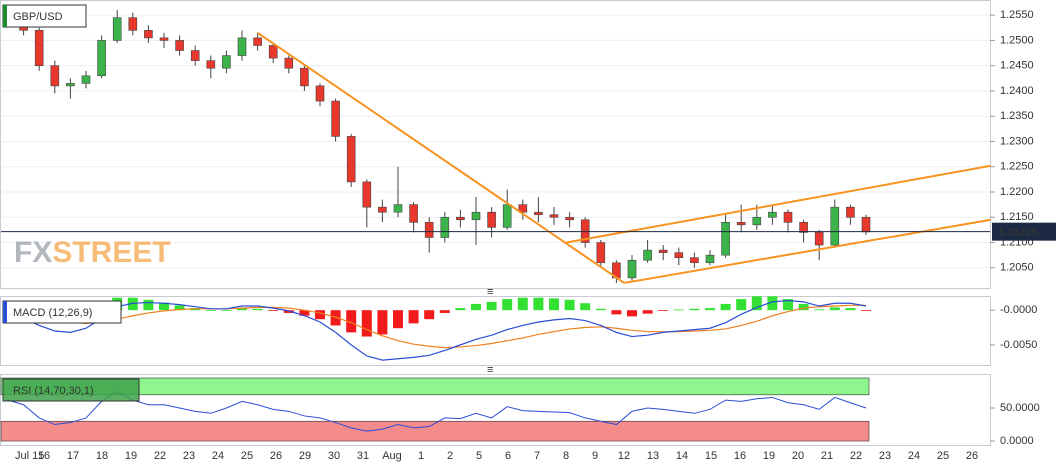 The width and height of the screenshot is (1063, 469). I want to click on watermark-part: FX, so click(33, 252).